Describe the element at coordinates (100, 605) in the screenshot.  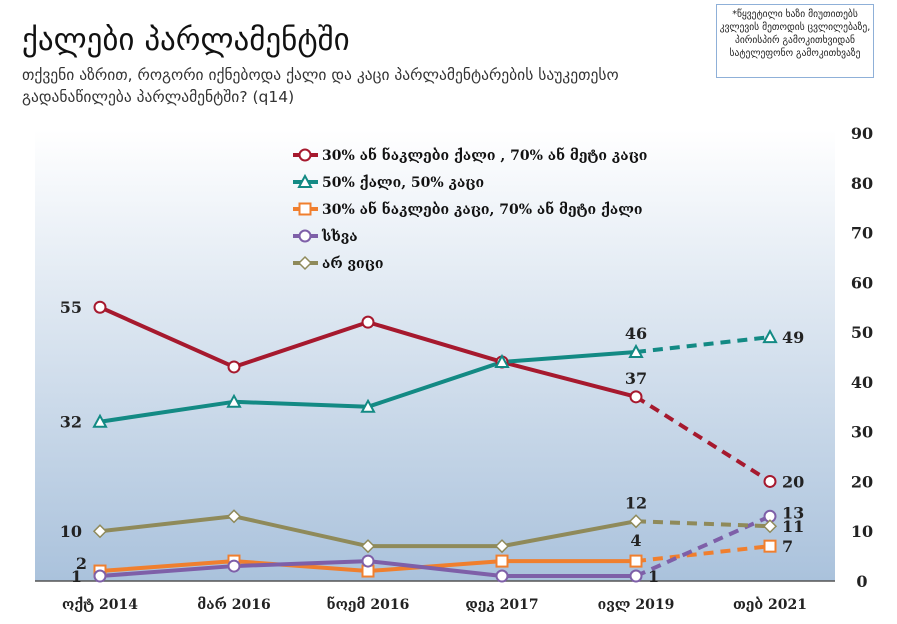
I see `x-tick-label: ოქტ 2014` at that location.